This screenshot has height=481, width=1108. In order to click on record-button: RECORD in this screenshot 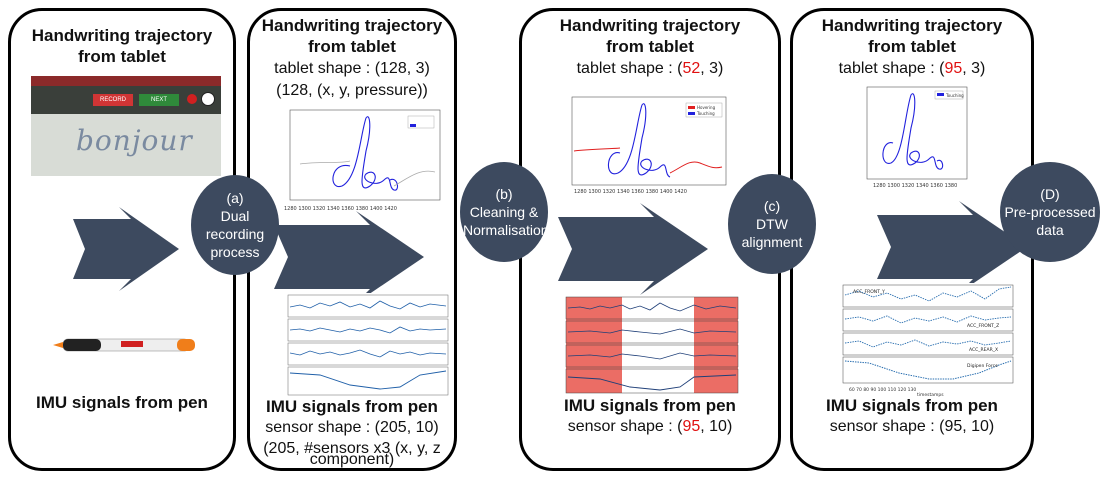, I will do `click(113, 100)`.